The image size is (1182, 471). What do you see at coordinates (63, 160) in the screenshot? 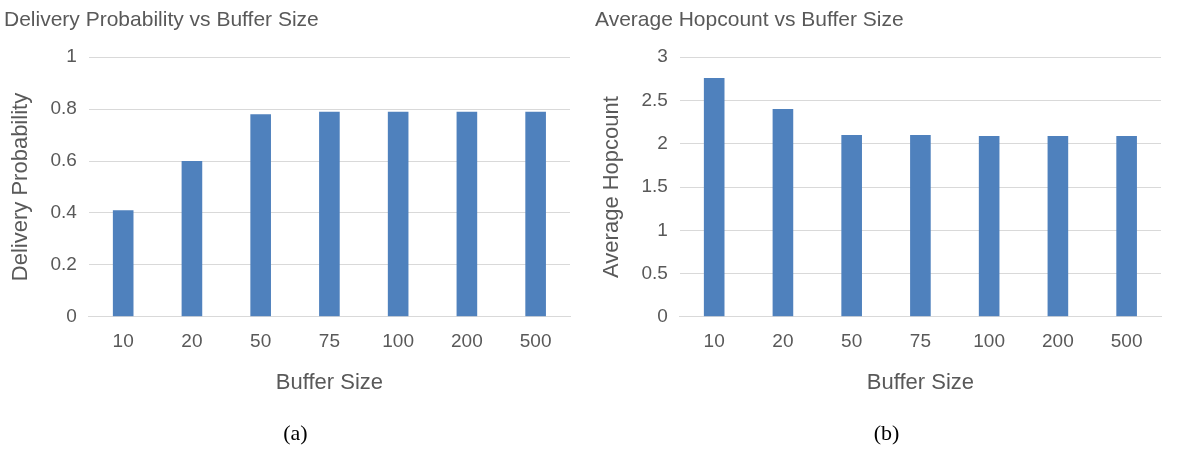
I see `y-tick-label: 0.6` at bounding box center [63, 160].